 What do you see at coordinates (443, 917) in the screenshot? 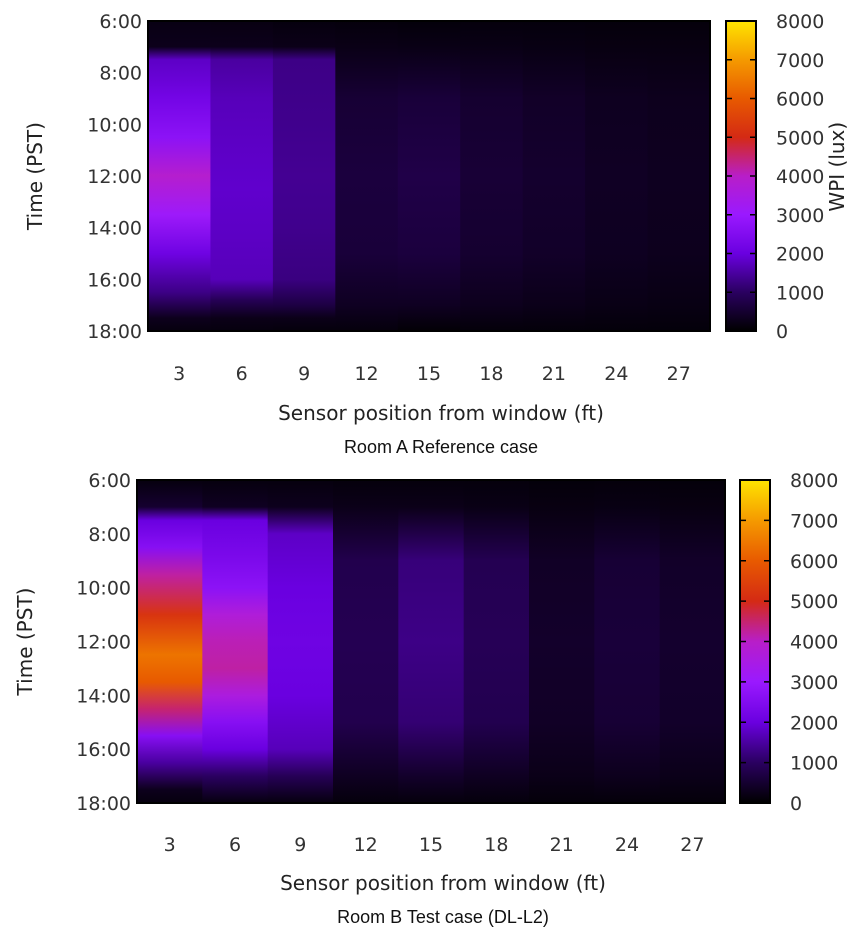
I see `chart-caption: Room B Test case (DL-L2)` at bounding box center [443, 917].